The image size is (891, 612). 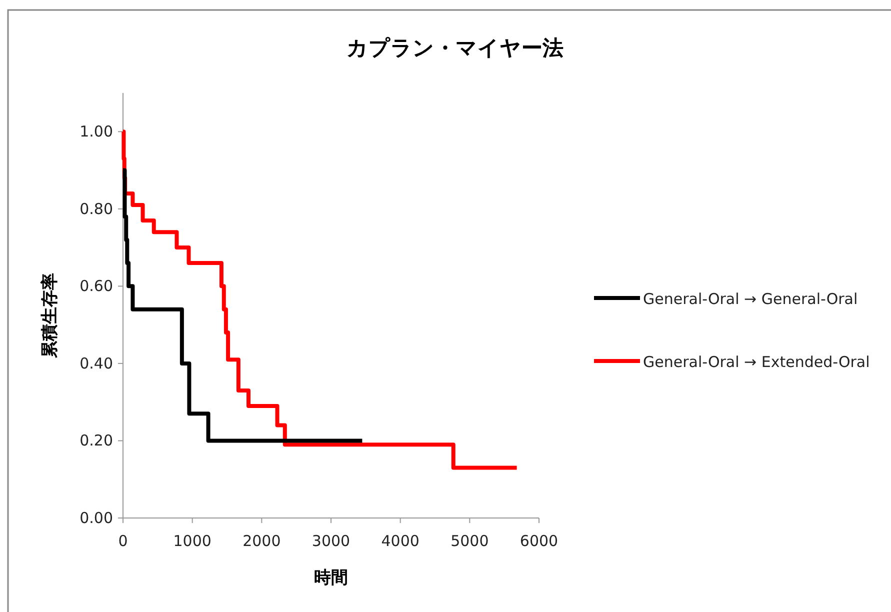 What do you see at coordinates (192, 541) in the screenshot?
I see `x-tick-label: 1000` at bounding box center [192, 541].